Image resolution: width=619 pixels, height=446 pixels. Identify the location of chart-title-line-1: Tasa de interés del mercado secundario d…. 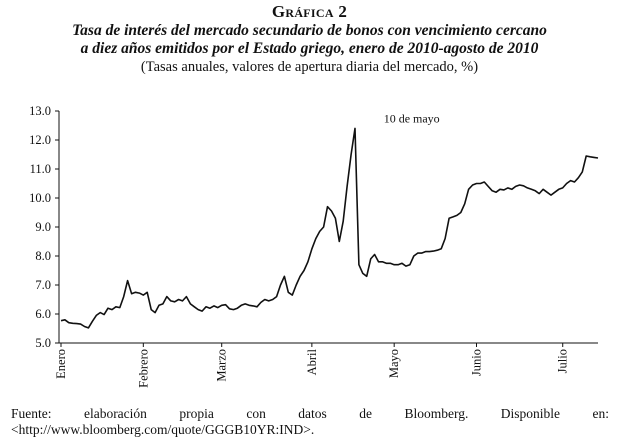
(309, 30).